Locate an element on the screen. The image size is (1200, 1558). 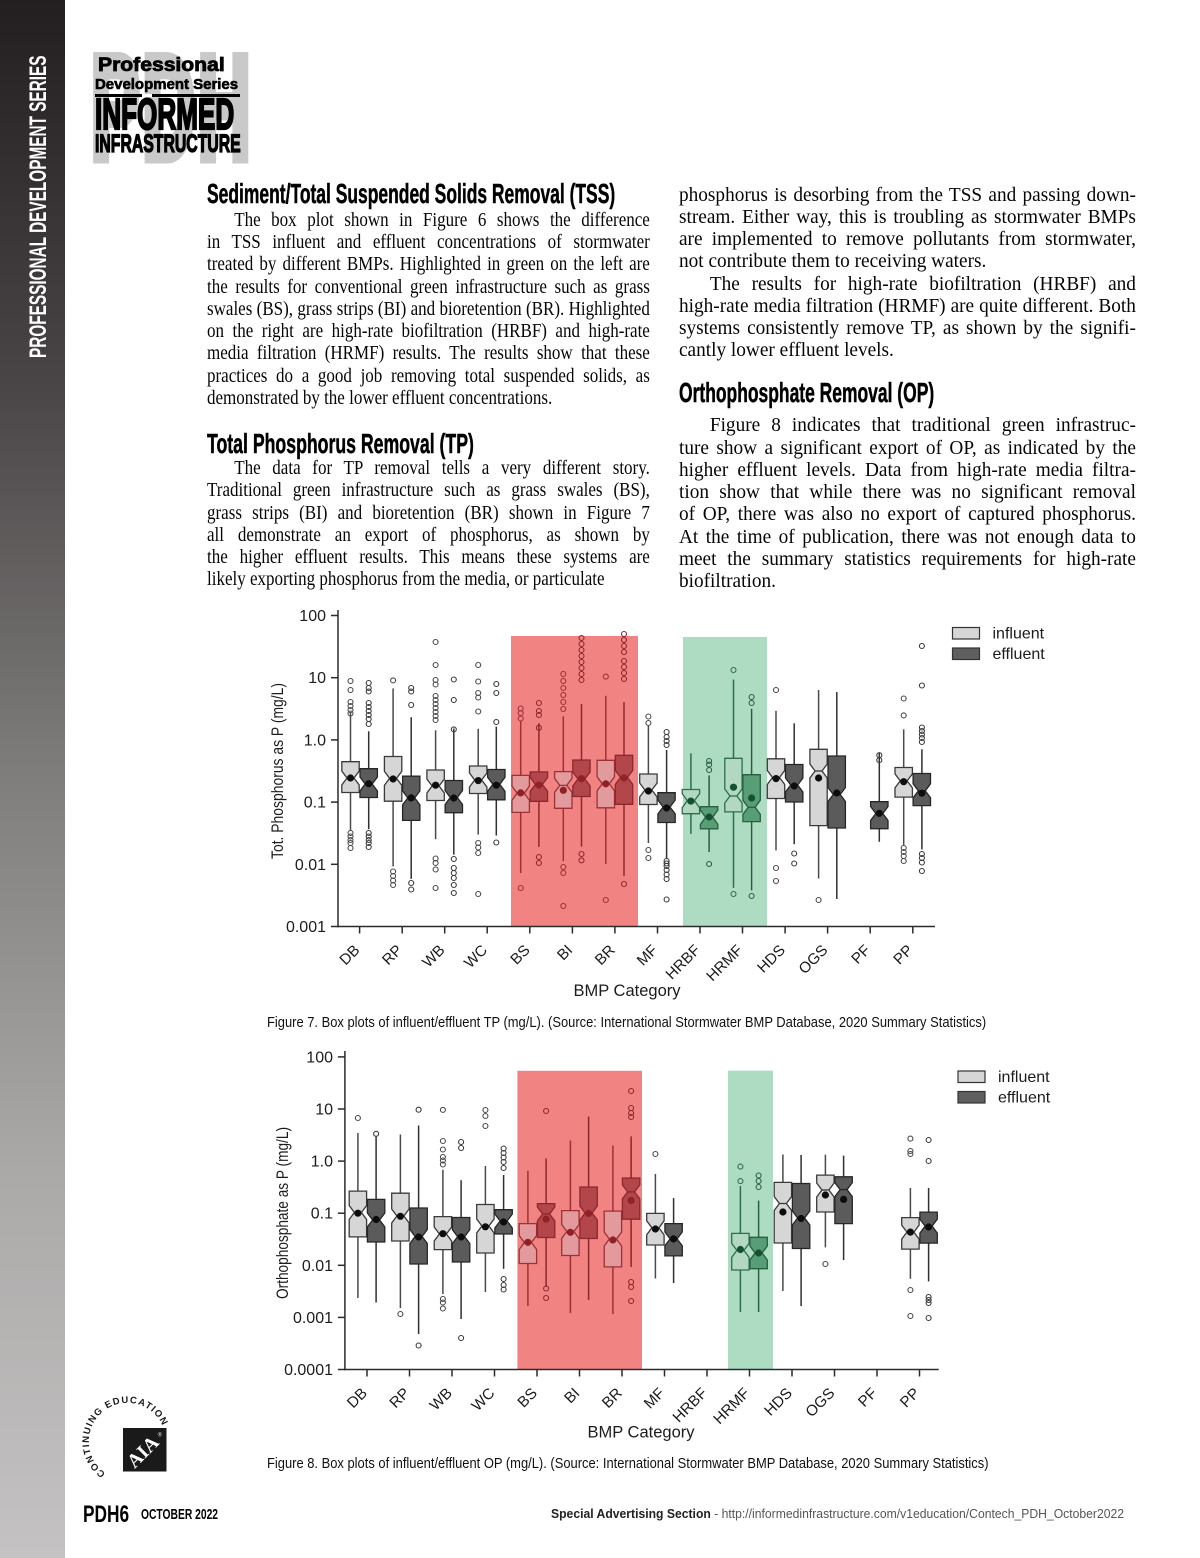
svg-text: 0.0001 is located at coordinates (308, 1370).